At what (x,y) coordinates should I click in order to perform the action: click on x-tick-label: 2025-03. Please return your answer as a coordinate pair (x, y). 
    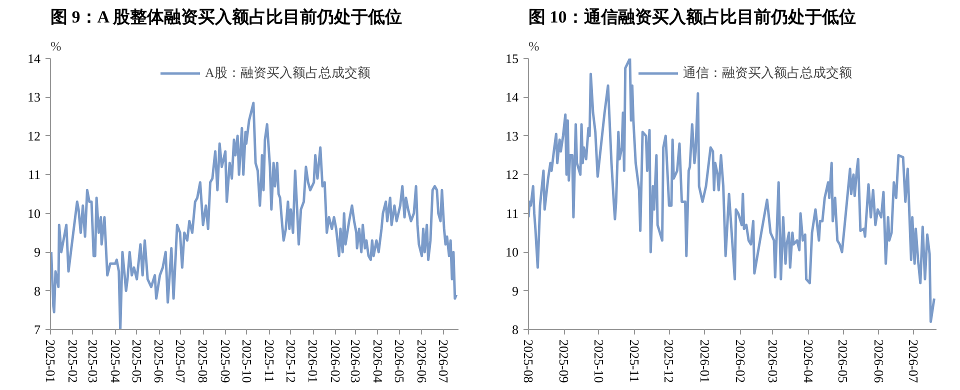
    Looking at the image, I should click on (92, 361).